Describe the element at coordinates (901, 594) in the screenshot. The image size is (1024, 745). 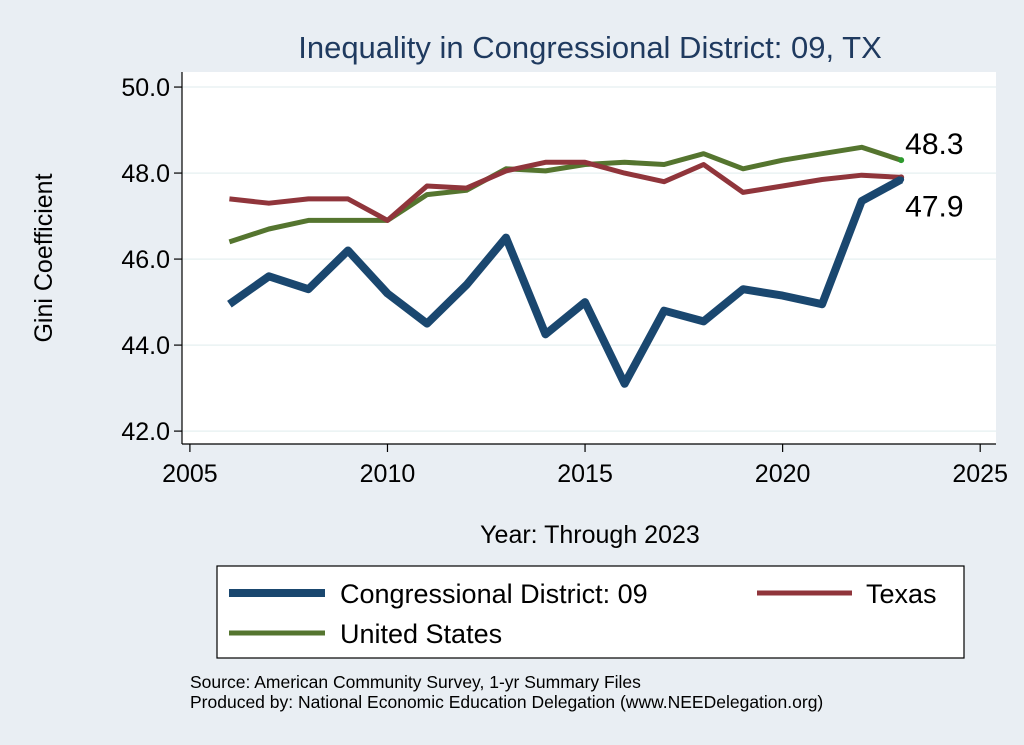
I see `legend-label-1: Texas` at that location.